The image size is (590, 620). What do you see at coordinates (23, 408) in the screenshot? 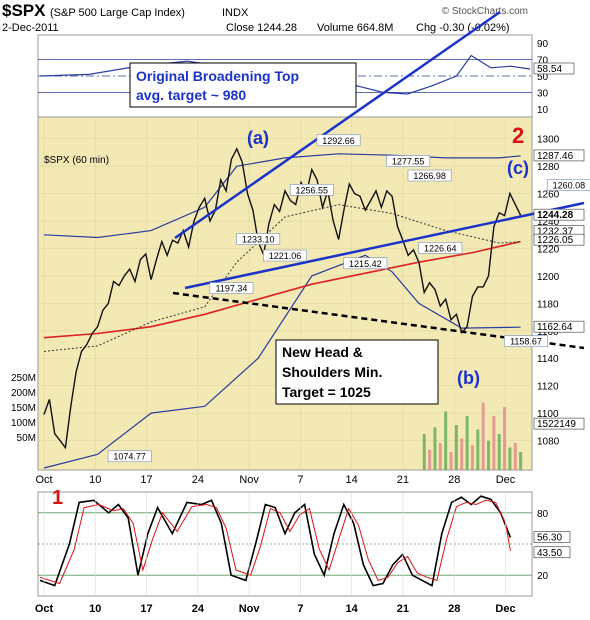
I see `volume-ytick-label: 150M` at bounding box center [23, 408].